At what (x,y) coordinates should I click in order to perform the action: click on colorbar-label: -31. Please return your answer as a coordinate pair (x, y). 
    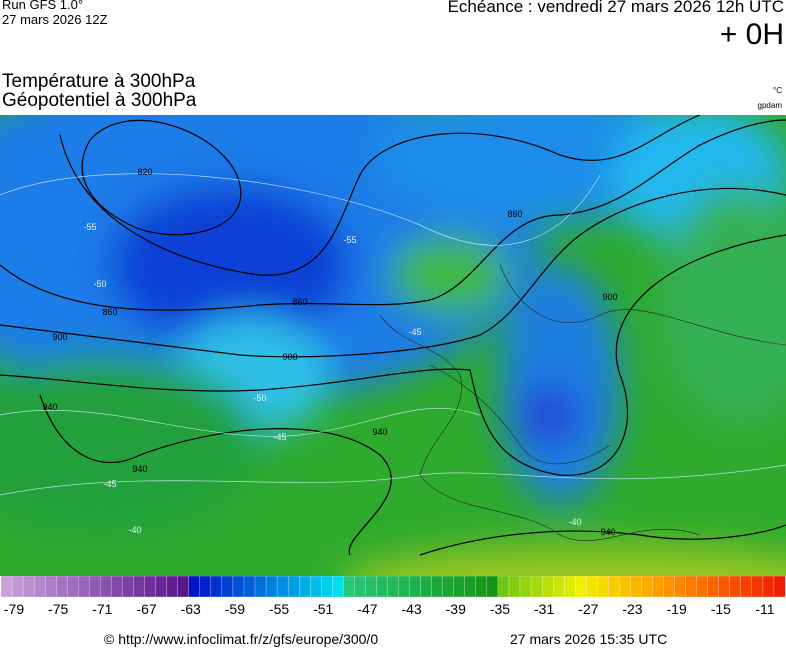
    Looking at the image, I should click on (544, 609).